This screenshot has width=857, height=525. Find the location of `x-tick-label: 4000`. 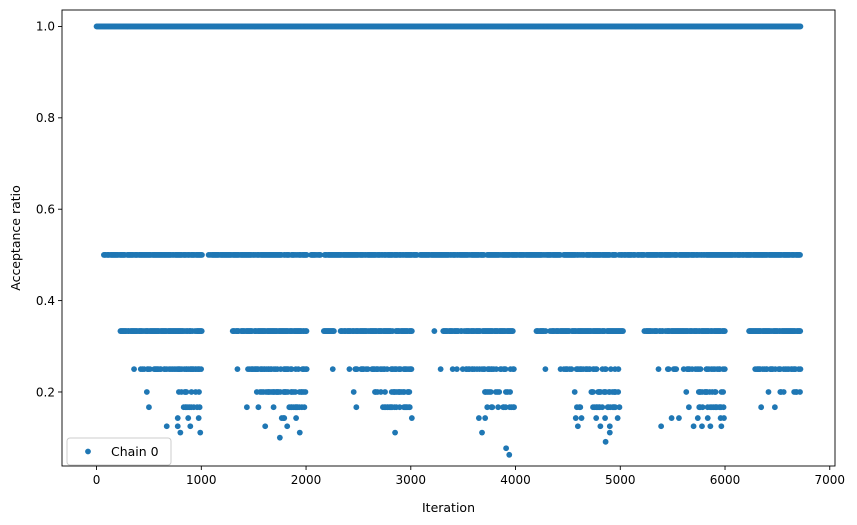

x-tick-label: 4000 is located at coordinates (515, 480).